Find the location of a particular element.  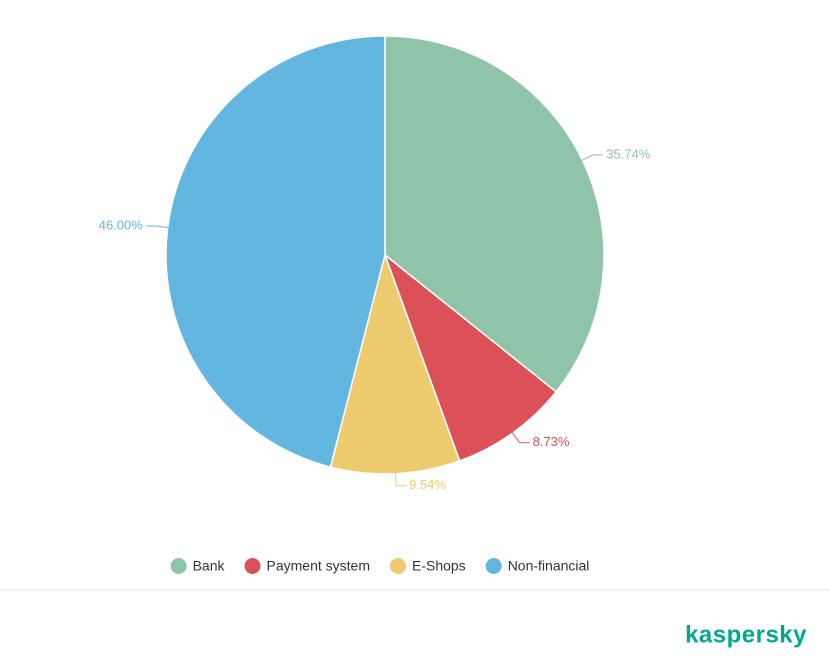

legend-label: Non-financial is located at coordinates (549, 566).